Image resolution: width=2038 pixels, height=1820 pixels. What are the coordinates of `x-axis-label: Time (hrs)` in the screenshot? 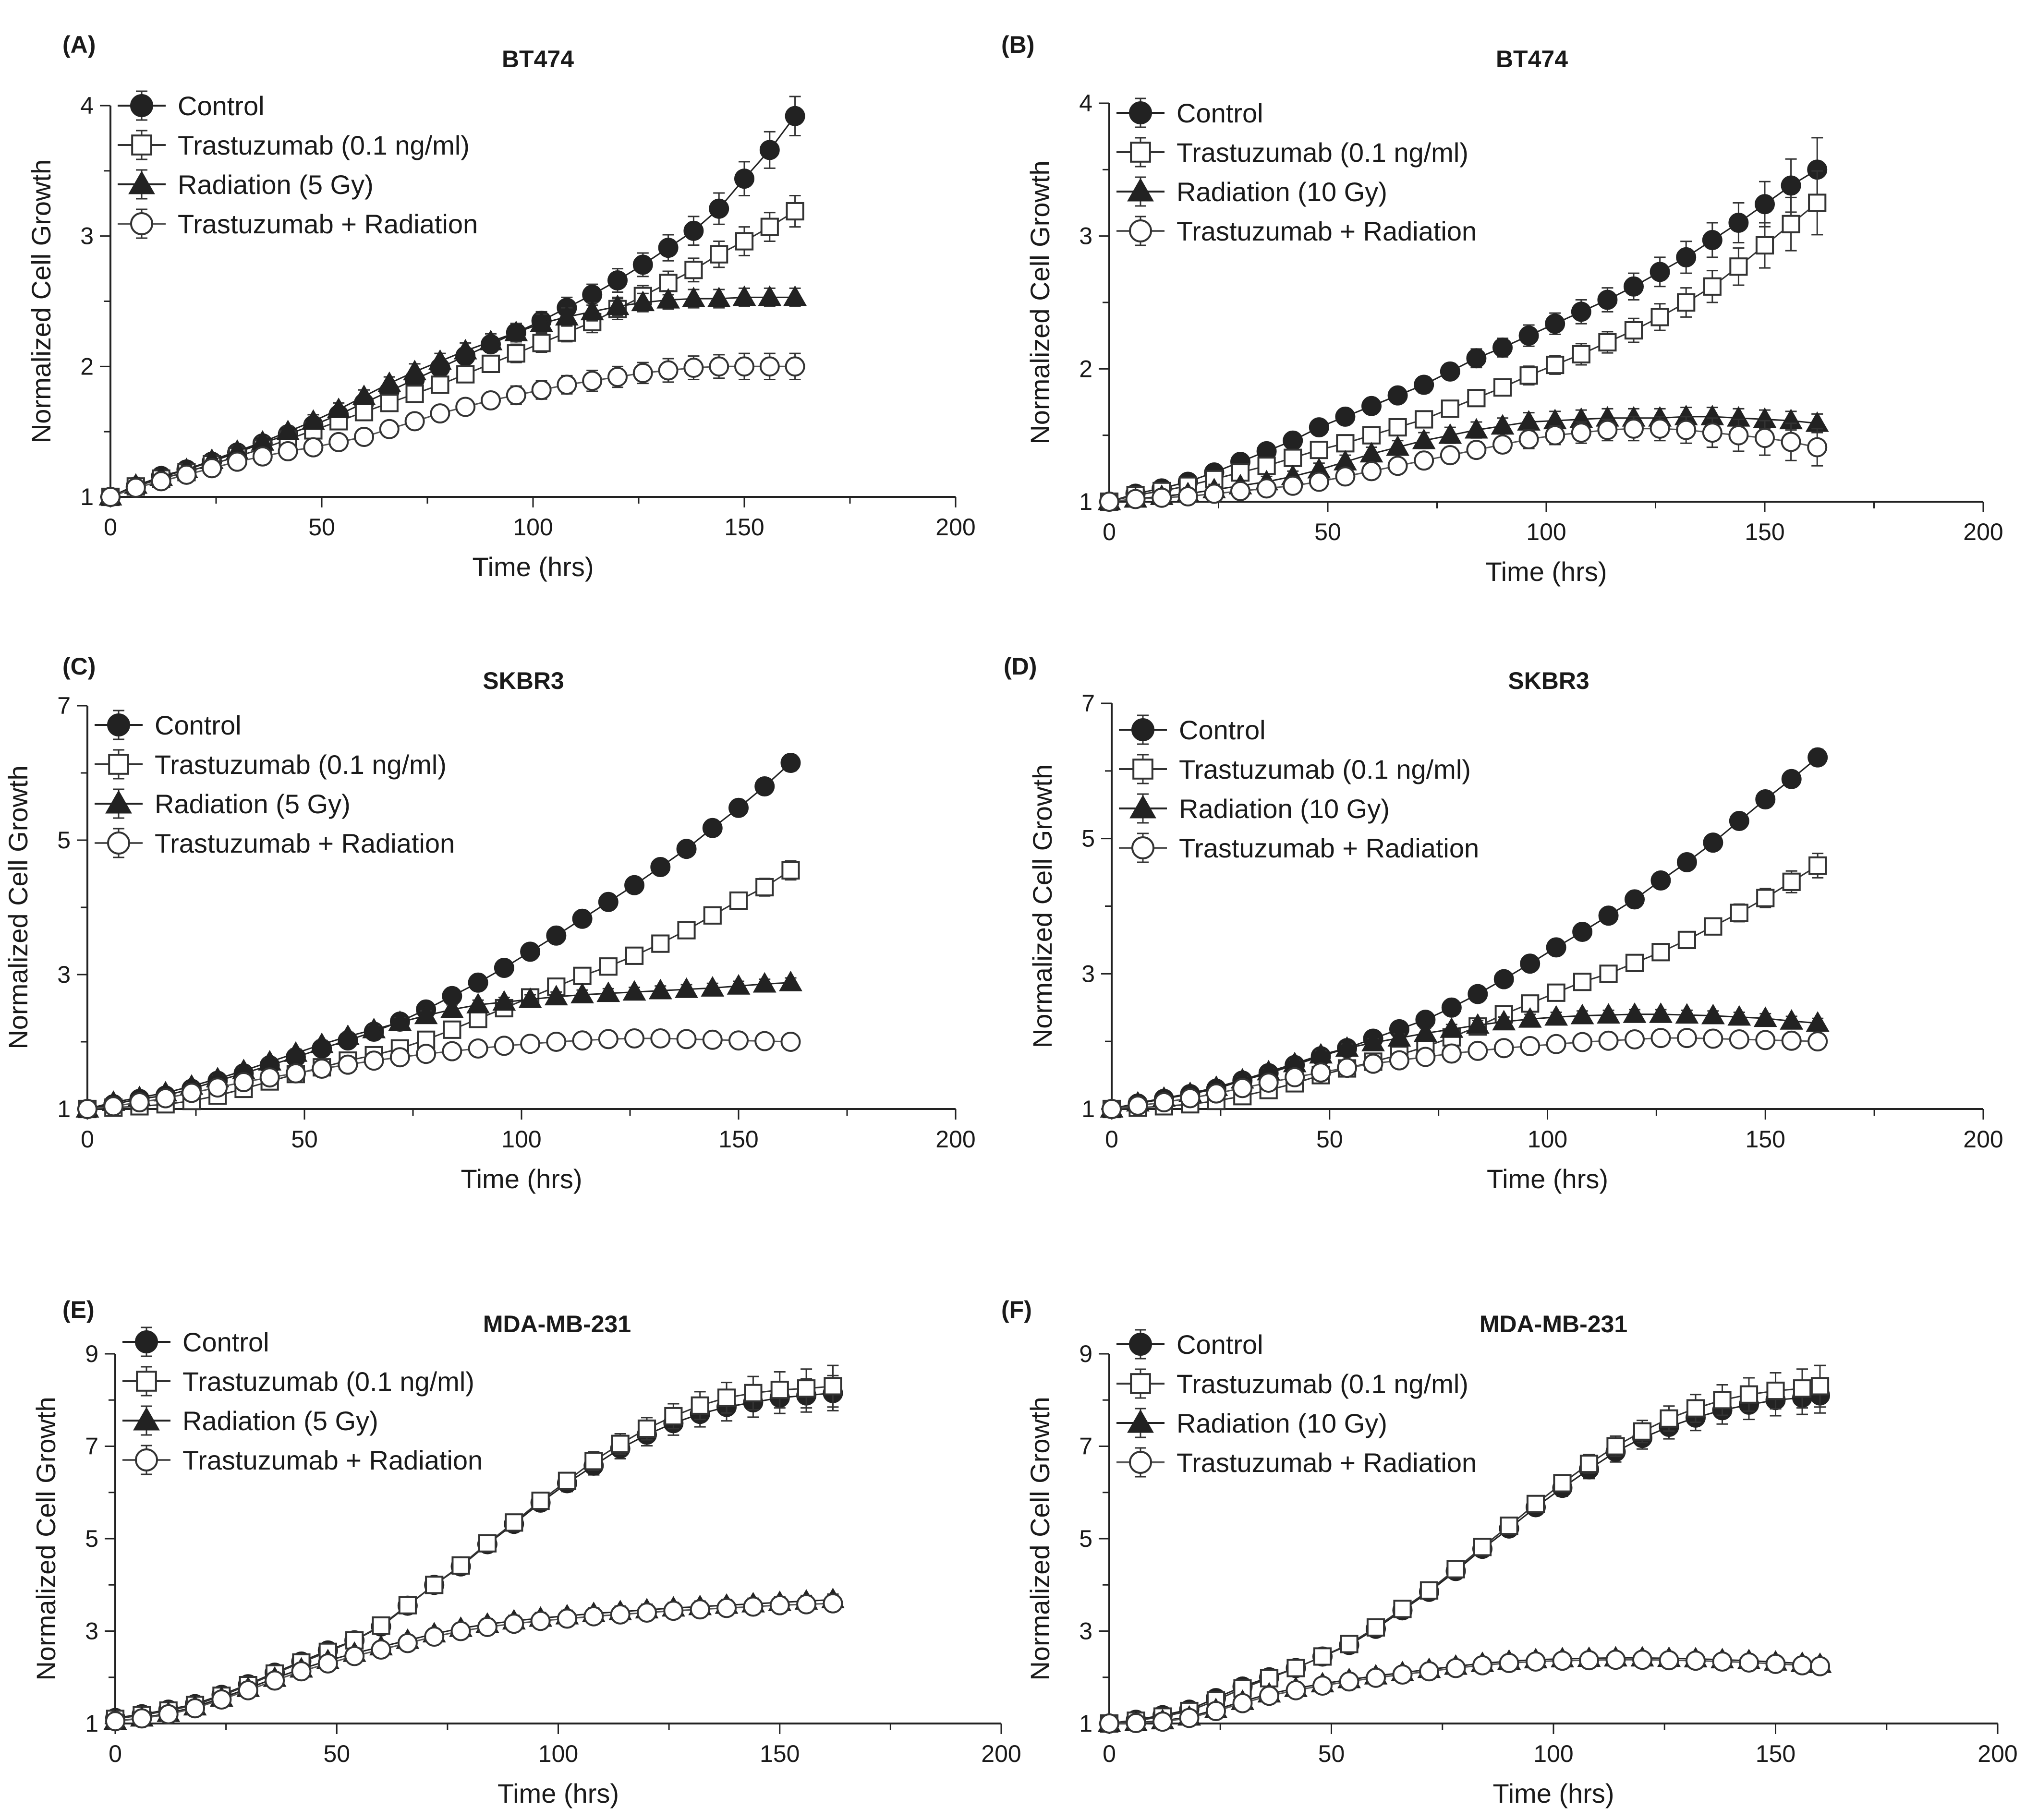 It's located at (533, 567).